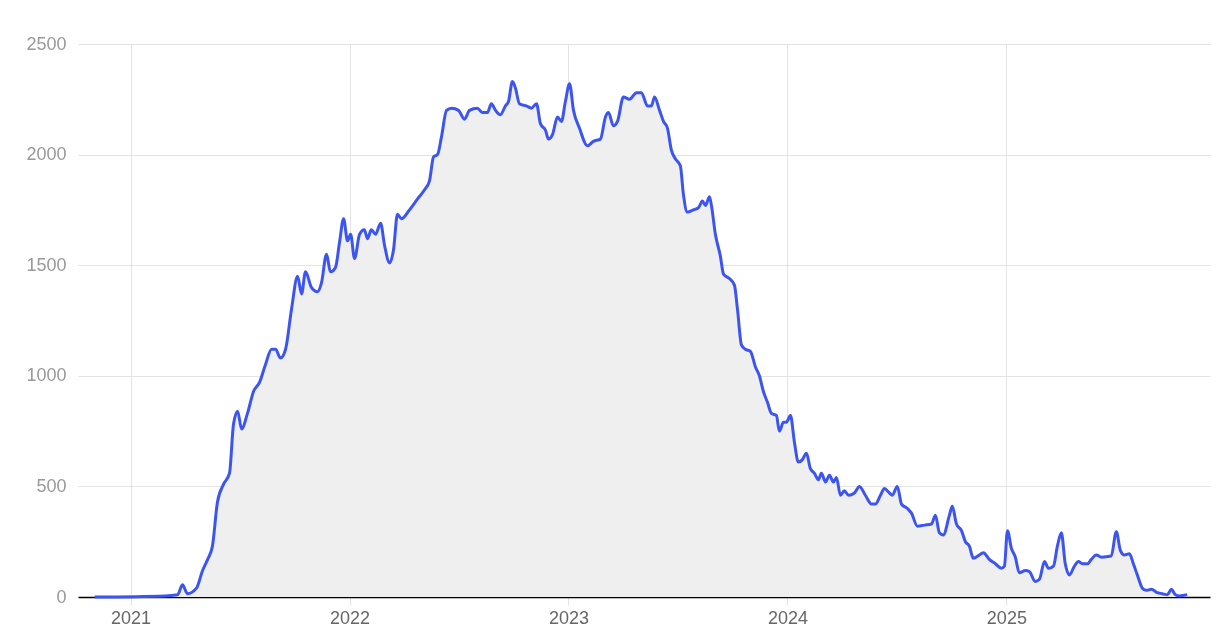 This screenshot has height=644, width=1220. I want to click on y-tick-label: 2000, so click(46, 154).